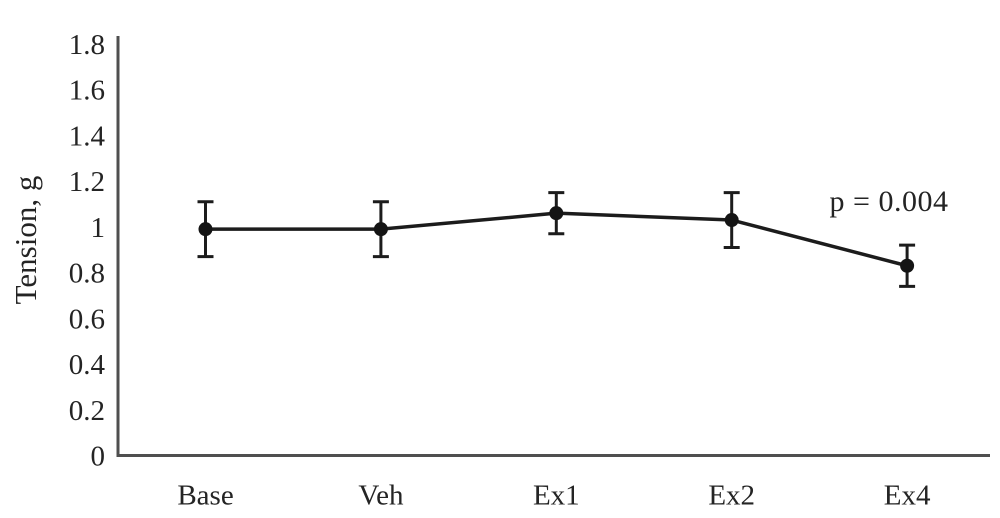 The image size is (1000, 518). Describe the element at coordinates (205, 496) in the screenshot. I see `x-tick-label: Base` at that location.